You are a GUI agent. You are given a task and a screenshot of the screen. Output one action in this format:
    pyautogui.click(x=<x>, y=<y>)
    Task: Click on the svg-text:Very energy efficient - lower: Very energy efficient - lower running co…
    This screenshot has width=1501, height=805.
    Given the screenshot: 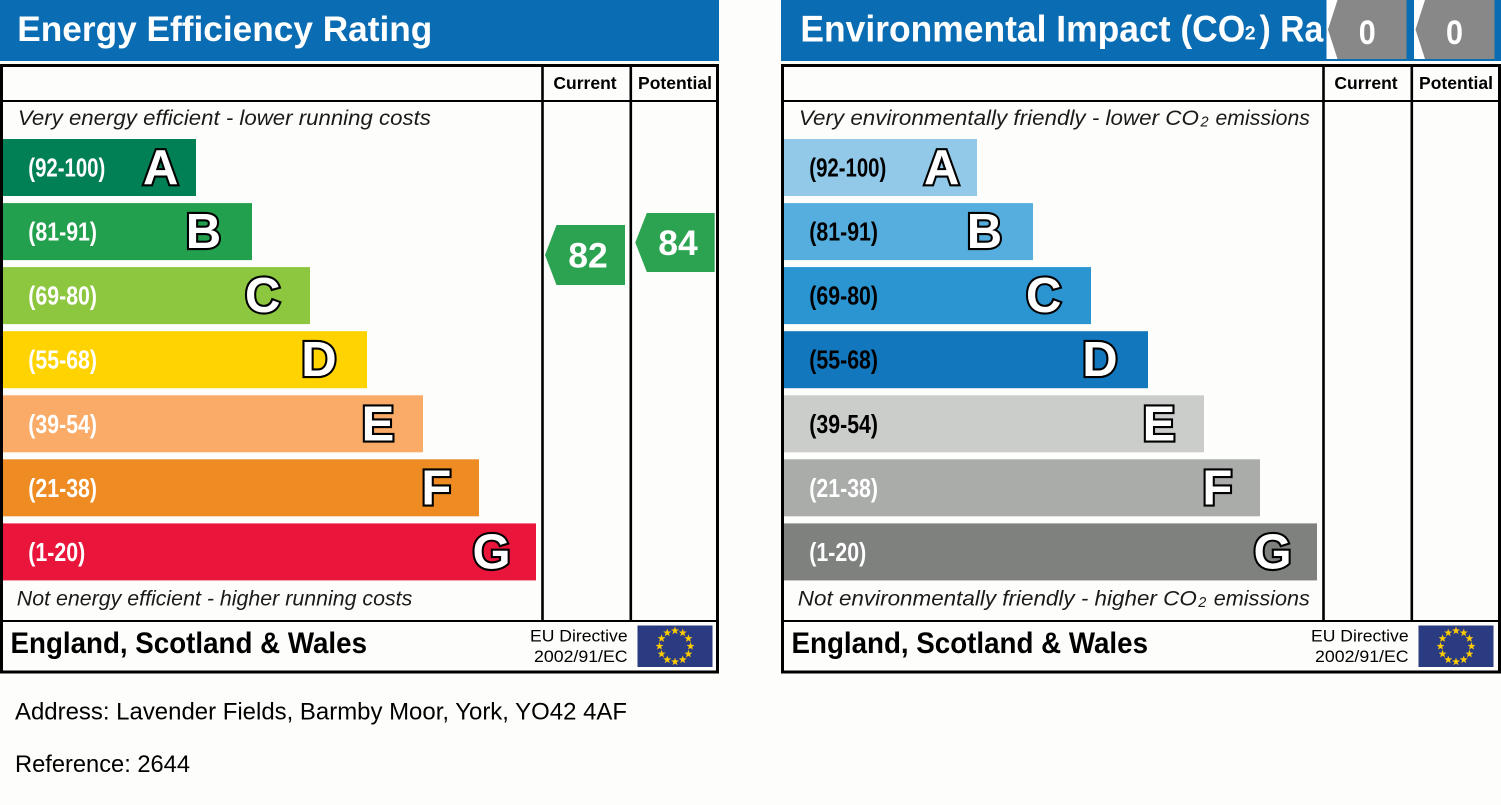 What is the action you would take?
    pyautogui.click(x=225, y=118)
    